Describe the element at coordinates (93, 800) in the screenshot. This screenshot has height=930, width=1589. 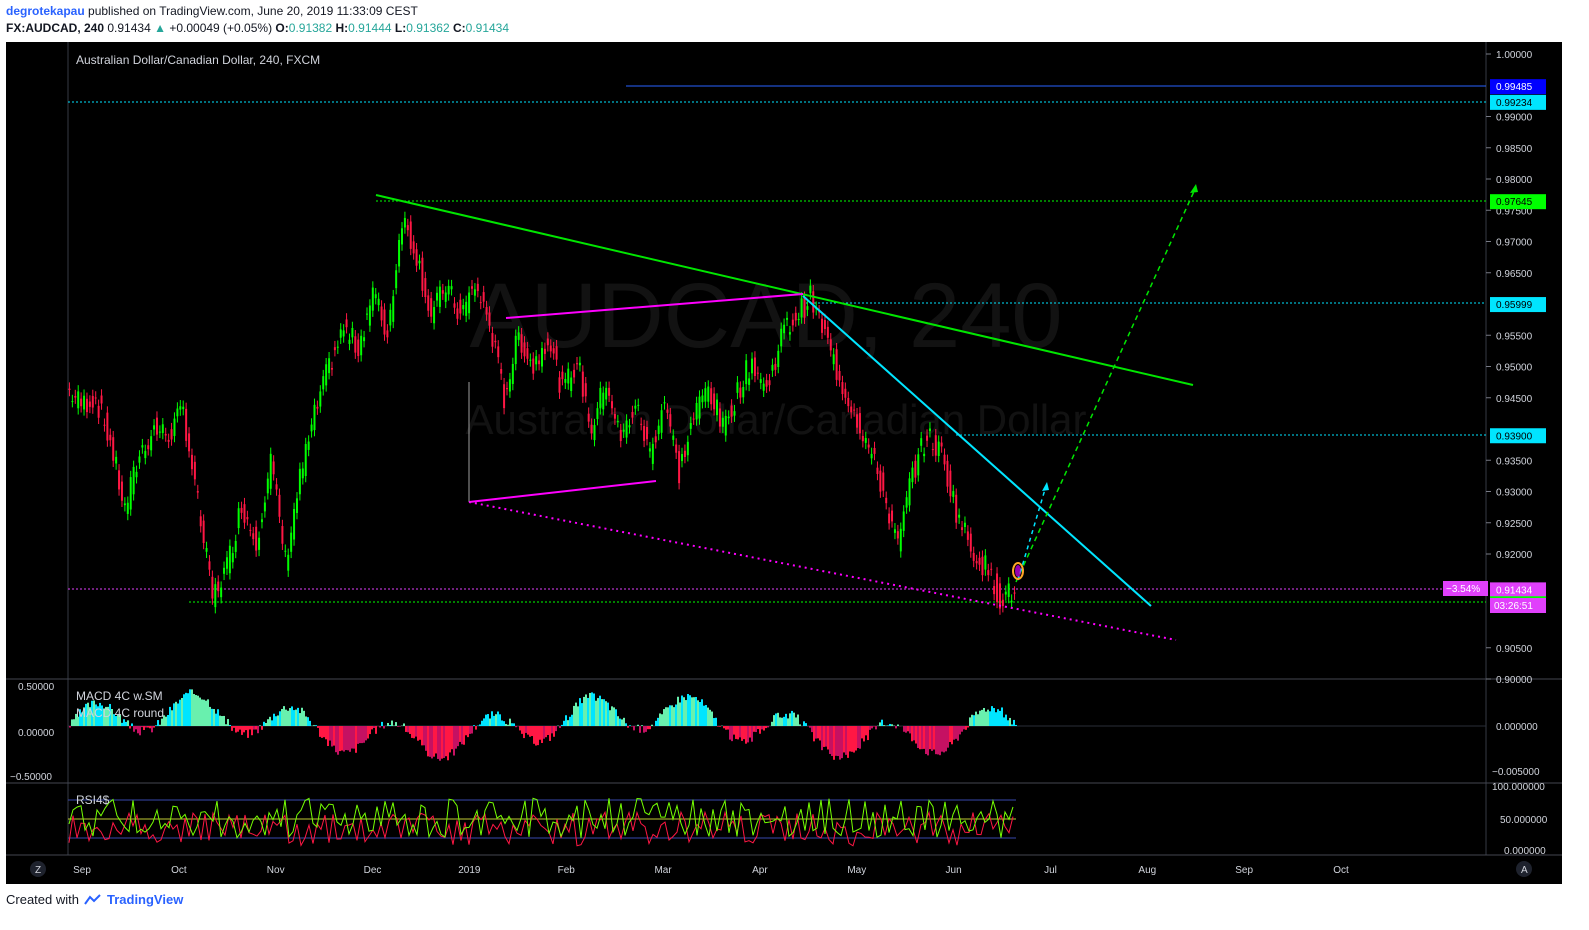
I see `rsi-legend: RSI4$` at that location.